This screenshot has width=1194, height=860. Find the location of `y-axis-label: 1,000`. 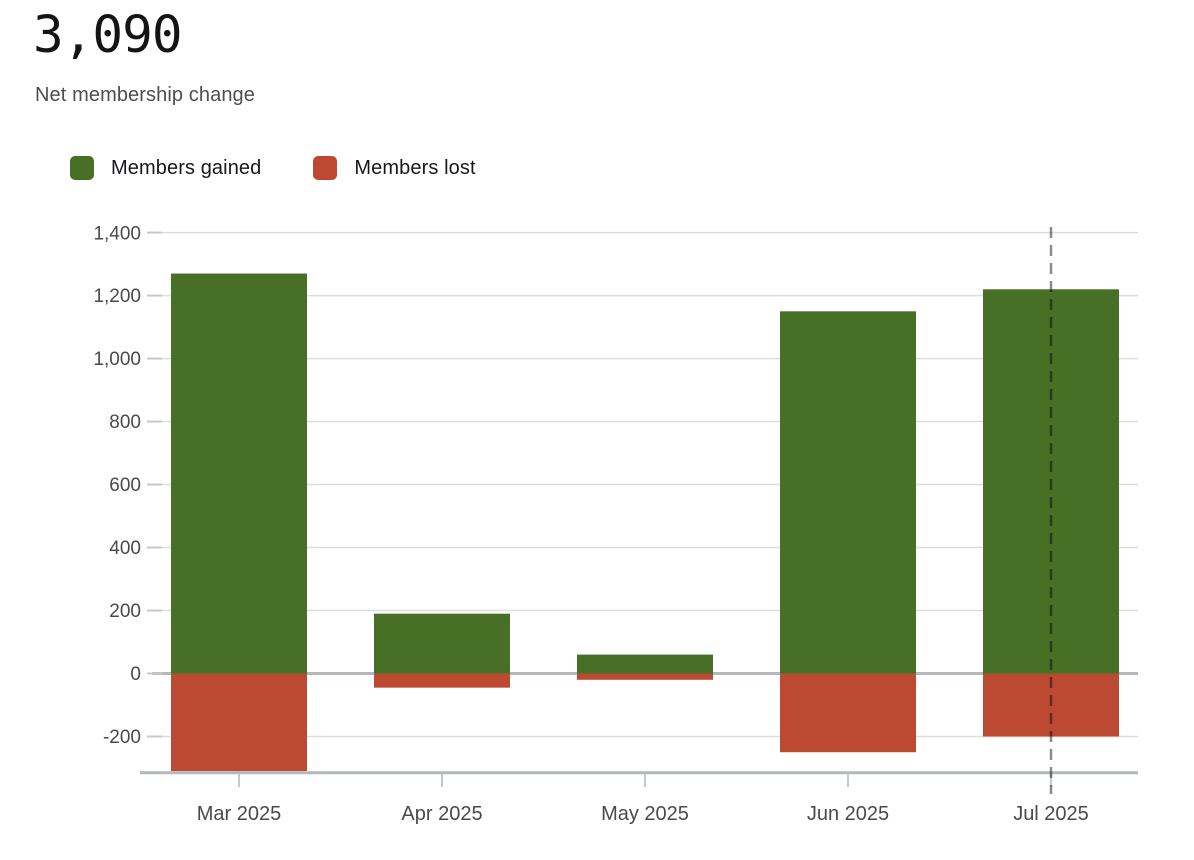

y-axis-label: 1,000 is located at coordinates (117, 359).